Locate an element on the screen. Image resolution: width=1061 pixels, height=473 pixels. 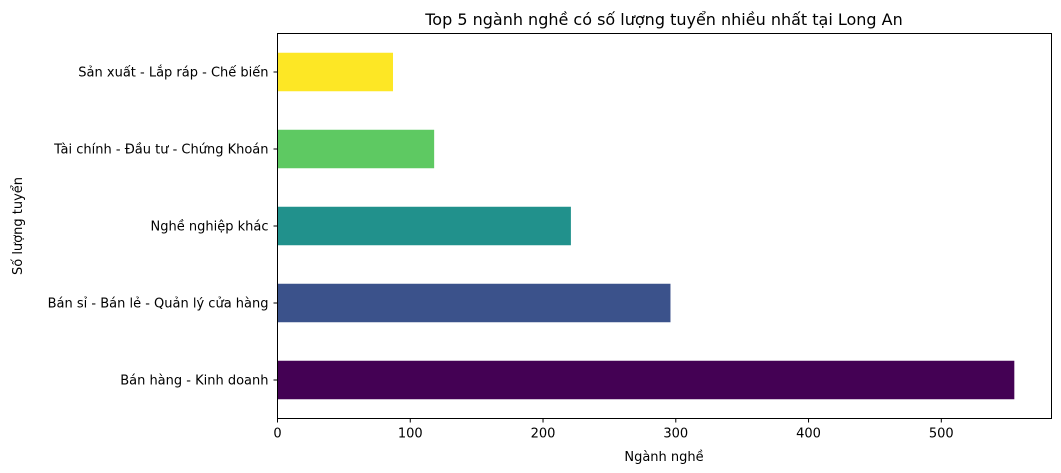
x-tick-label: 300 is located at coordinates (675, 434).